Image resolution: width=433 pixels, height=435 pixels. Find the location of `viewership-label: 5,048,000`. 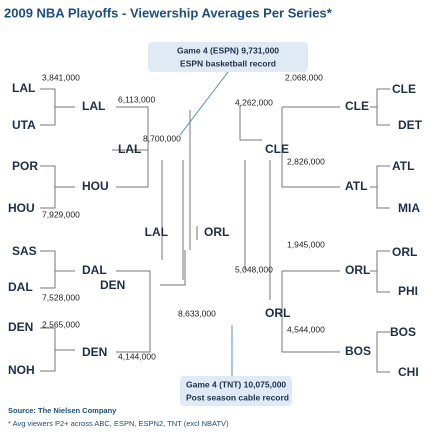

viewership-label: 5,048,000 is located at coordinates (254, 269).